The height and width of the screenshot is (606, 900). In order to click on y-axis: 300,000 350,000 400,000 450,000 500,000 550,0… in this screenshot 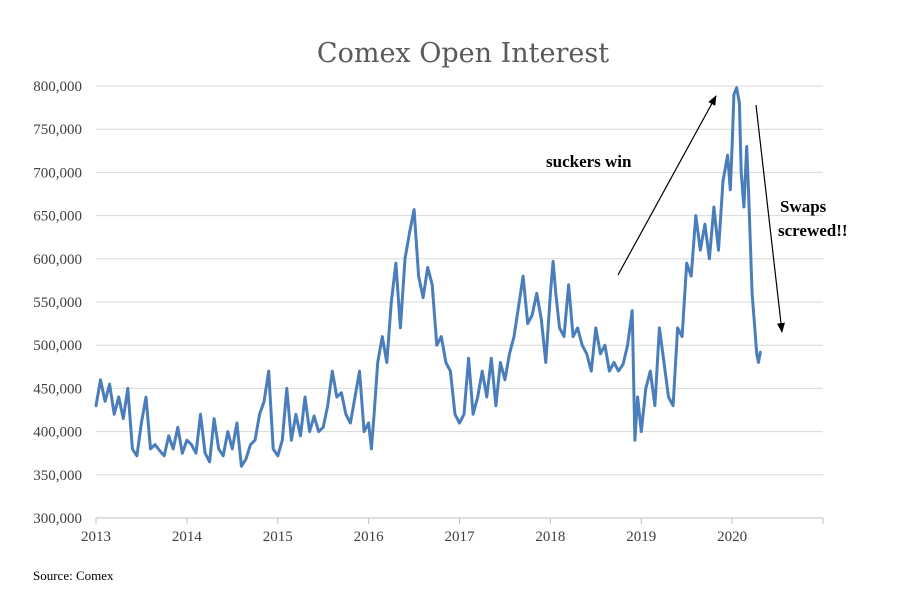, I will do `click(57, 303)`.